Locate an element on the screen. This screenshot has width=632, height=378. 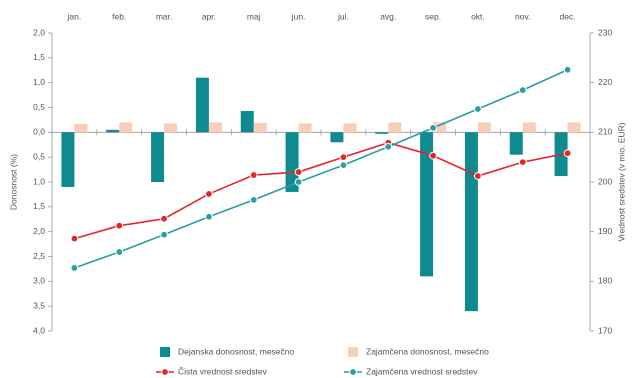
y-axis-title: Donosnost (%) is located at coordinates (13, 182).